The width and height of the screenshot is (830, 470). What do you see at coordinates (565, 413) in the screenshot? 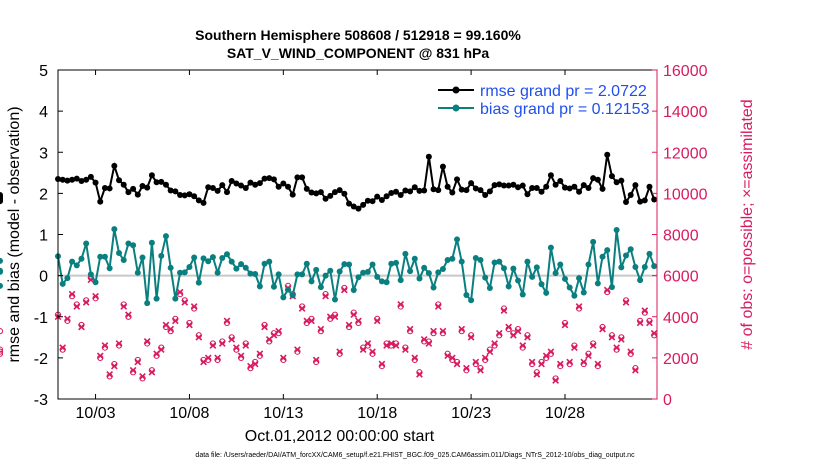
I see `x-tick-label: 10/28` at bounding box center [565, 413].